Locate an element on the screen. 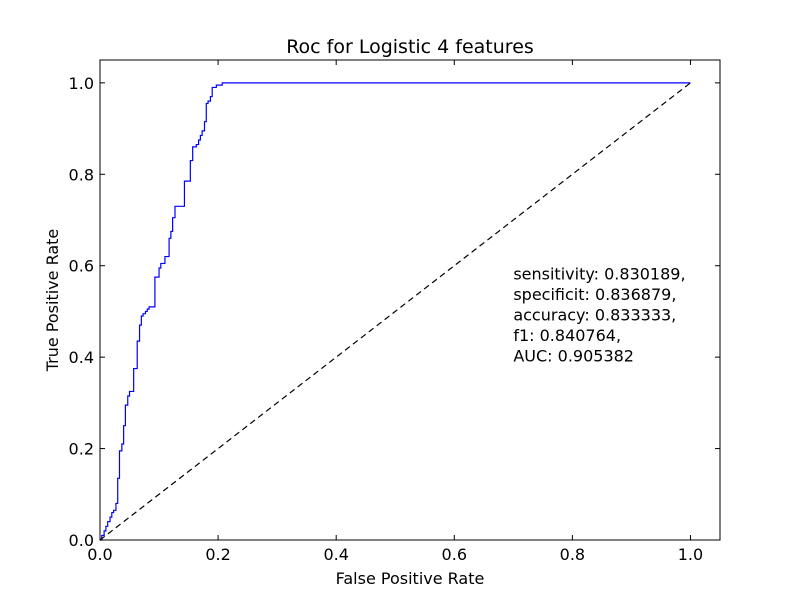 Image resolution: width=800 pixels, height=600 pixels. metrics-annotation-line: specificit: 0.836879, is located at coordinates (594, 294).